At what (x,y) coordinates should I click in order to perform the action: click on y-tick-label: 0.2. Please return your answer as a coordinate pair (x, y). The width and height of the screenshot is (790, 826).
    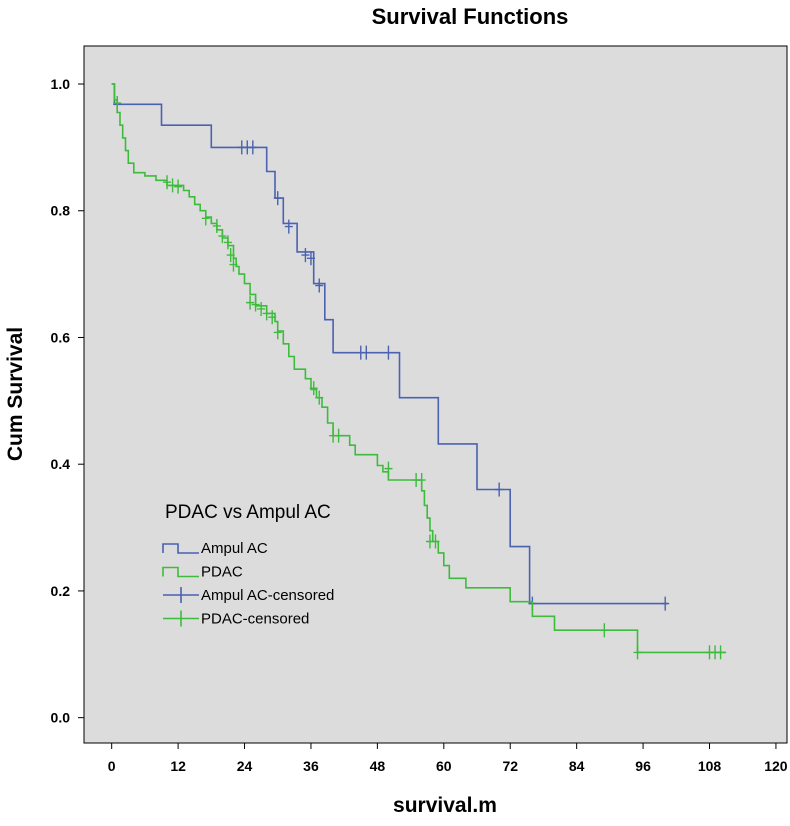
    Looking at the image, I should click on (61, 591).